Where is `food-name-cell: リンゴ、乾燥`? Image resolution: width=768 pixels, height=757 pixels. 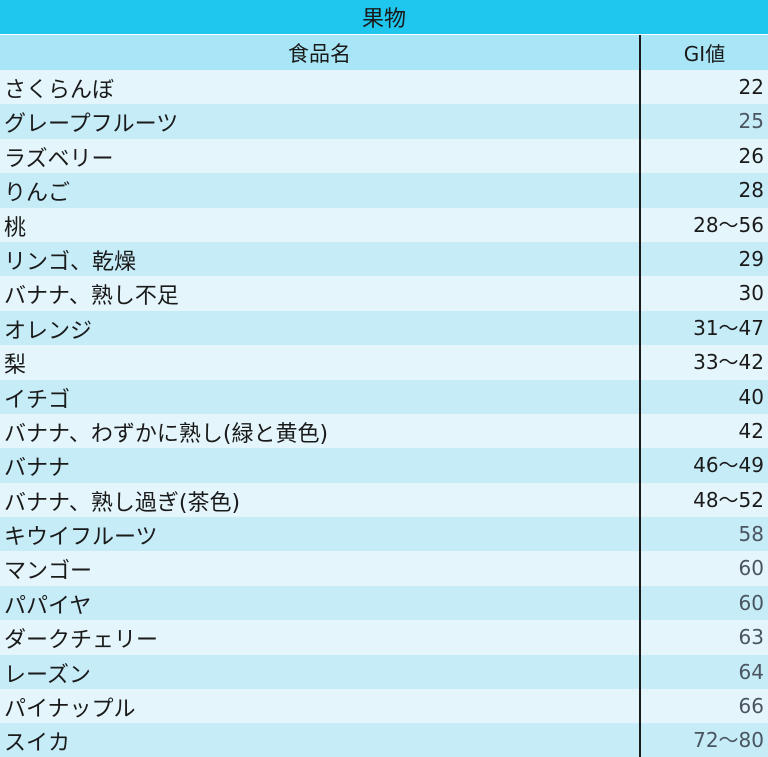 food-name-cell: リンゴ、乾燥 is located at coordinates (320, 259).